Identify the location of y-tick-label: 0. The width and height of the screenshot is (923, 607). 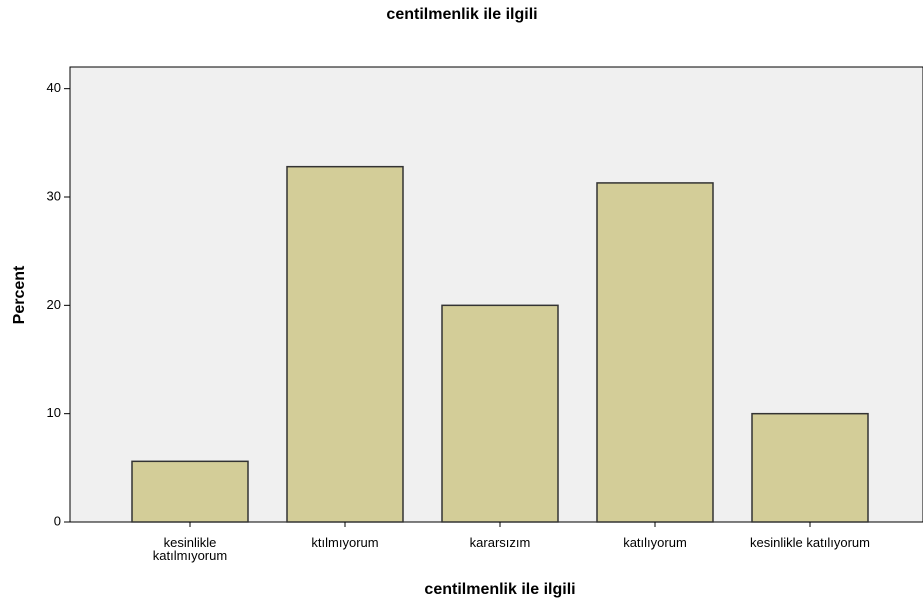
(57, 520).